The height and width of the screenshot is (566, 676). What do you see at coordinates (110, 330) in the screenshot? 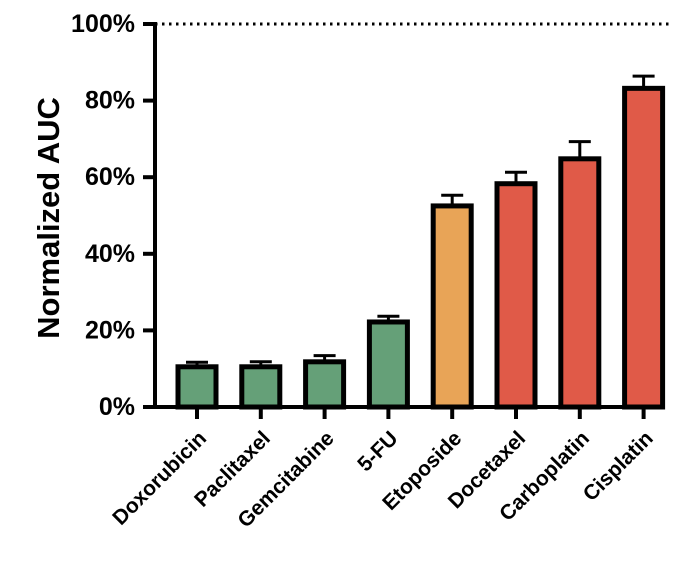
I see `y-tick-label: 20%` at bounding box center [110, 330].